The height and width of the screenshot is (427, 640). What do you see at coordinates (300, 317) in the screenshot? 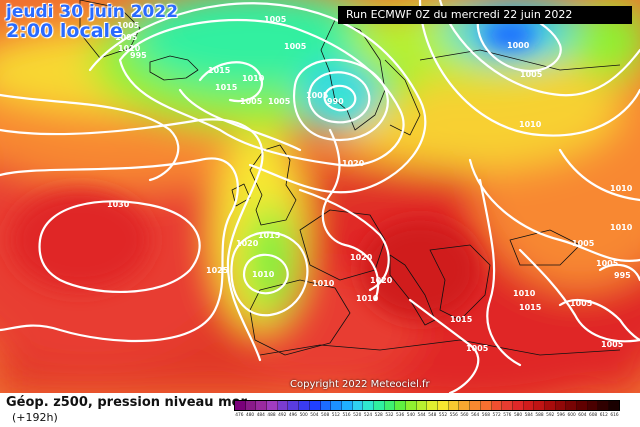
I see `iberia-coast` at bounding box center [300, 317].